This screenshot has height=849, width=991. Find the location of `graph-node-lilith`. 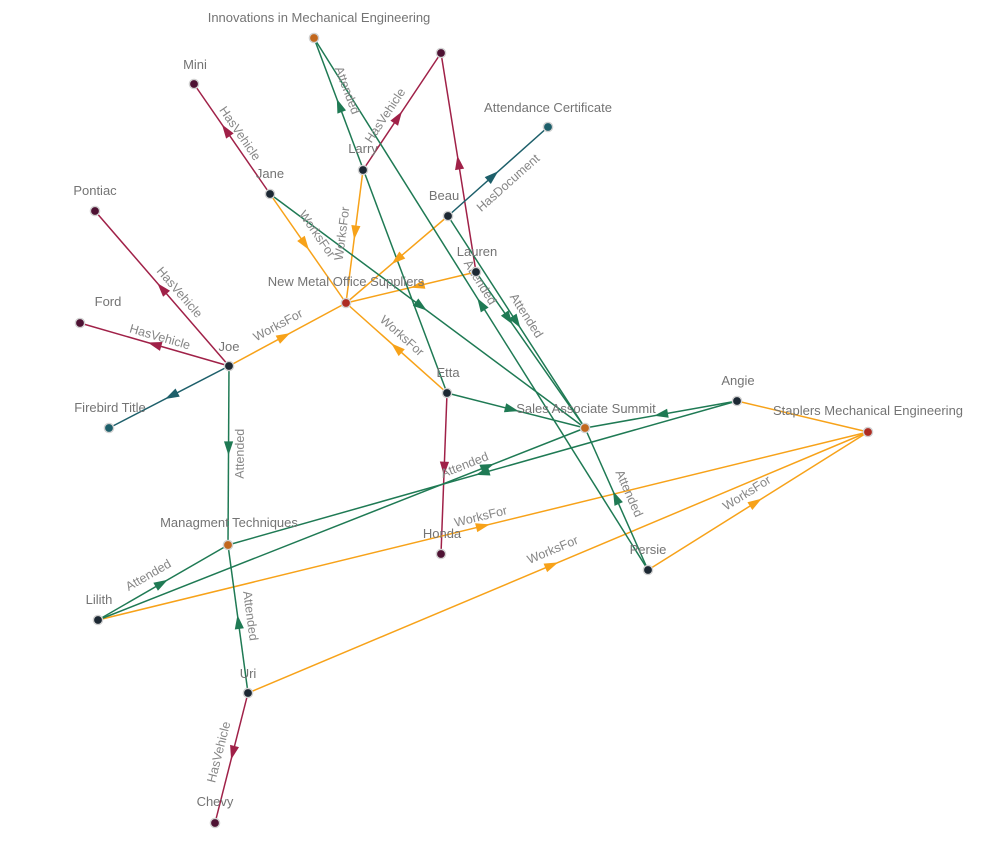

graph-node-lilith is located at coordinates (98, 620).